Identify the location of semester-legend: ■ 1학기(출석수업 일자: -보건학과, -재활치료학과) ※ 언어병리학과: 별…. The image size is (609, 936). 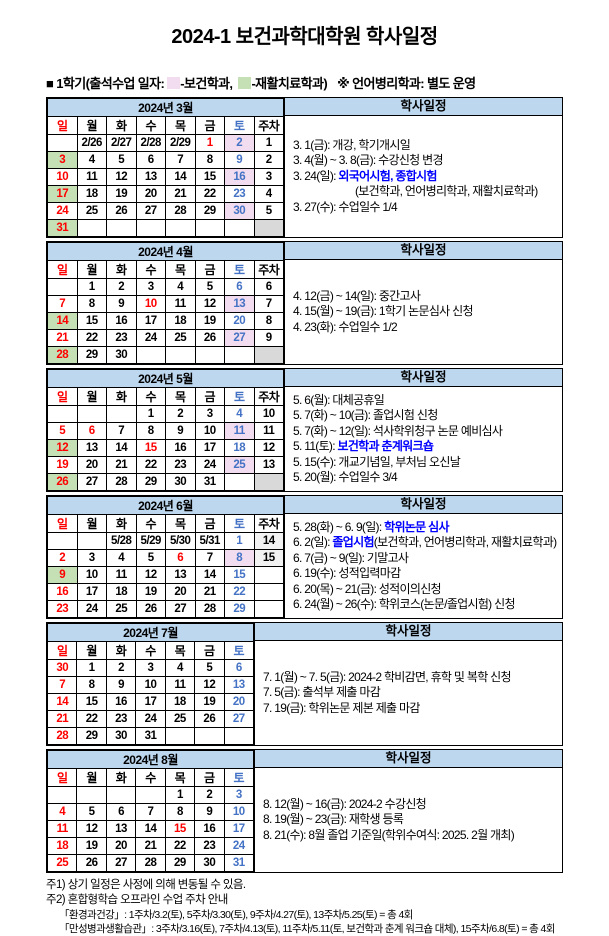
(304, 82).